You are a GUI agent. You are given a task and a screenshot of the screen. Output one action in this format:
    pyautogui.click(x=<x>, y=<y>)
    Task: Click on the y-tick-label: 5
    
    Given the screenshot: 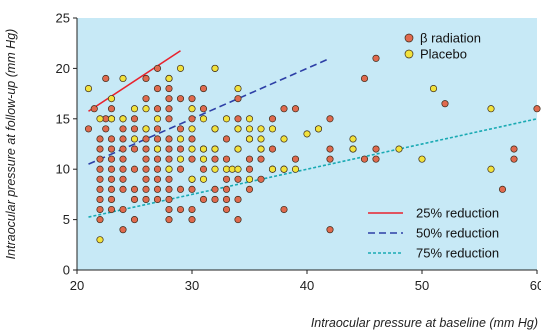 What is the action you would take?
    pyautogui.click(x=66, y=219)
    